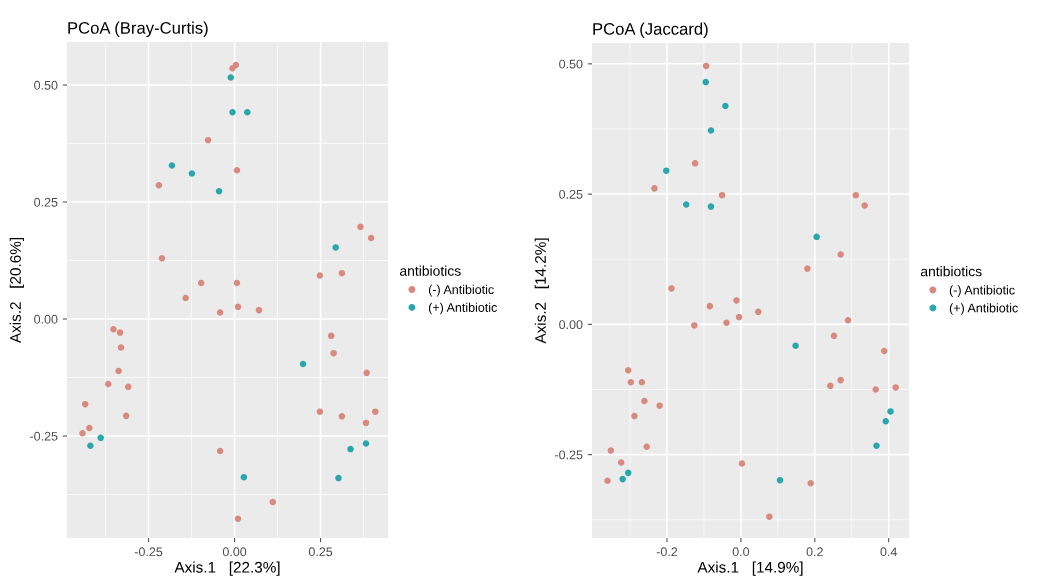 This screenshot has width=1038, height=585. What do you see at coordinates (320, 552) in the screenshot?
I see `x-tick-label: 0.25` at bounding box center [320, 552].